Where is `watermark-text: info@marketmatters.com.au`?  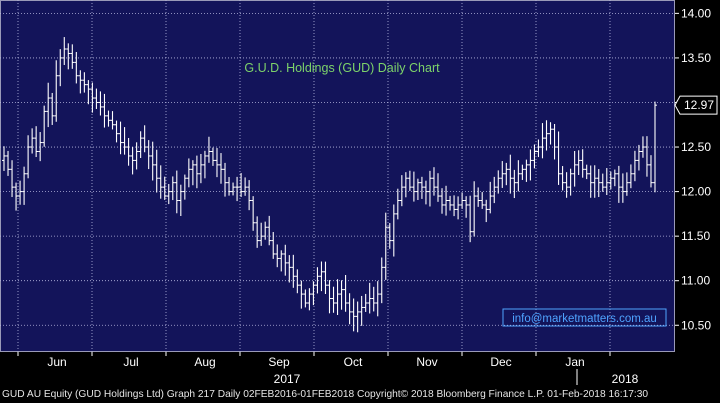
watermark-text: info@marketmatters.com.au is located at coordinates (584, 319).